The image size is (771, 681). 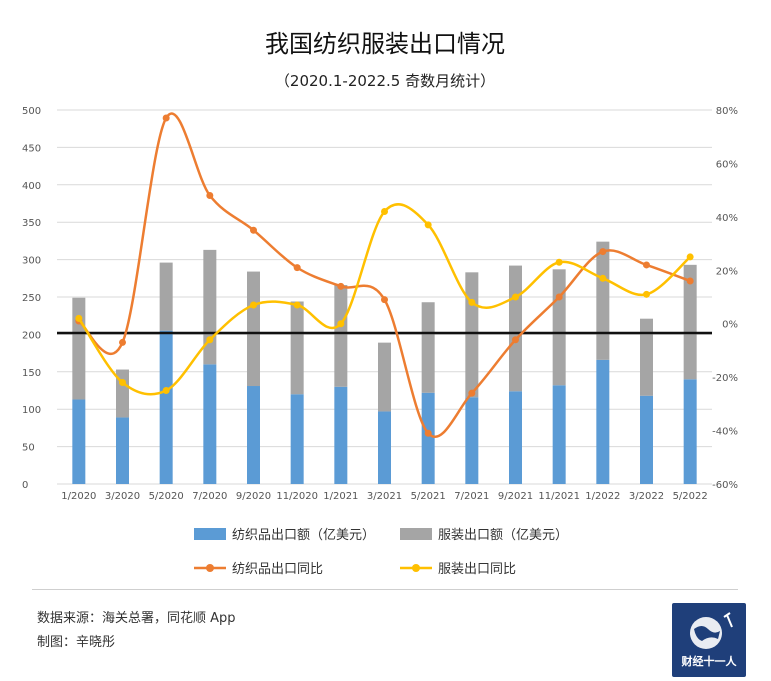 I want to click on y-left-tick-label: 500, so click(x=31, y=111).